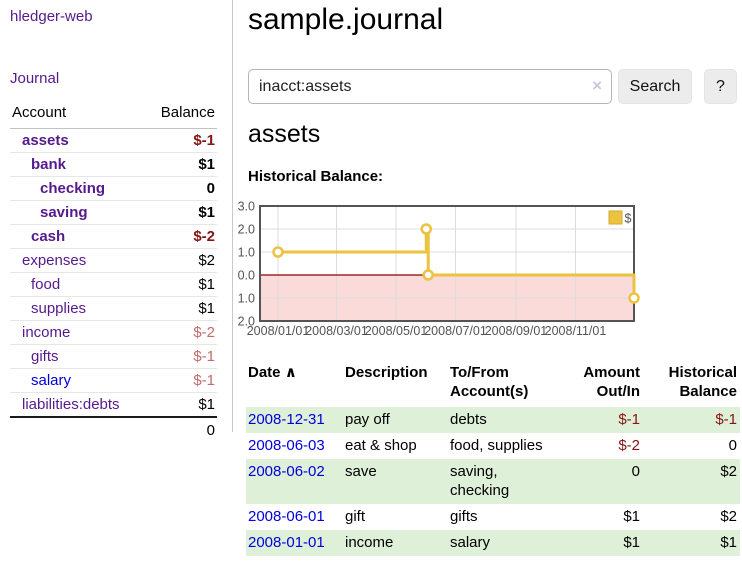  What do you see at coordinates (59, 308) in the screenshot?
I see `account-link: supplies` at bounding box center [59, 308].